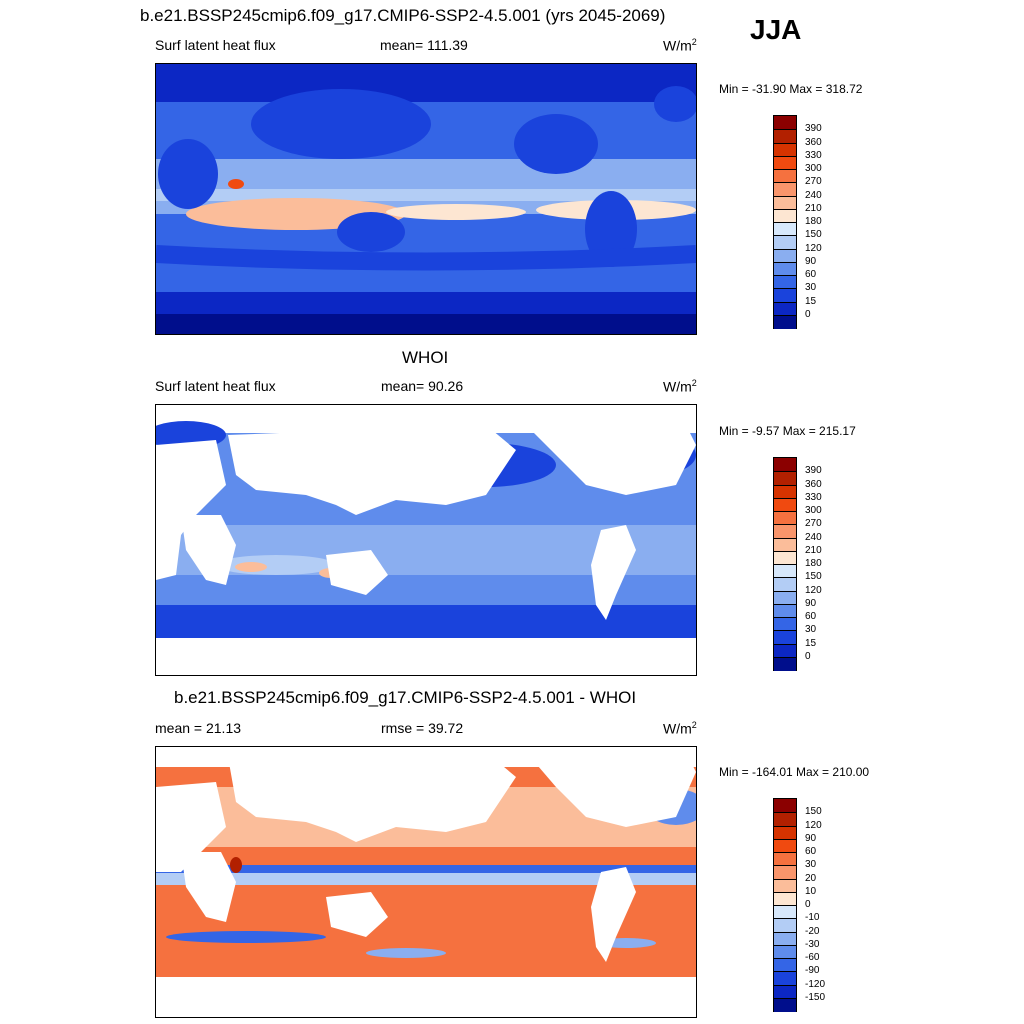  I want to click on panel1-map-svg, so click(426, 199).